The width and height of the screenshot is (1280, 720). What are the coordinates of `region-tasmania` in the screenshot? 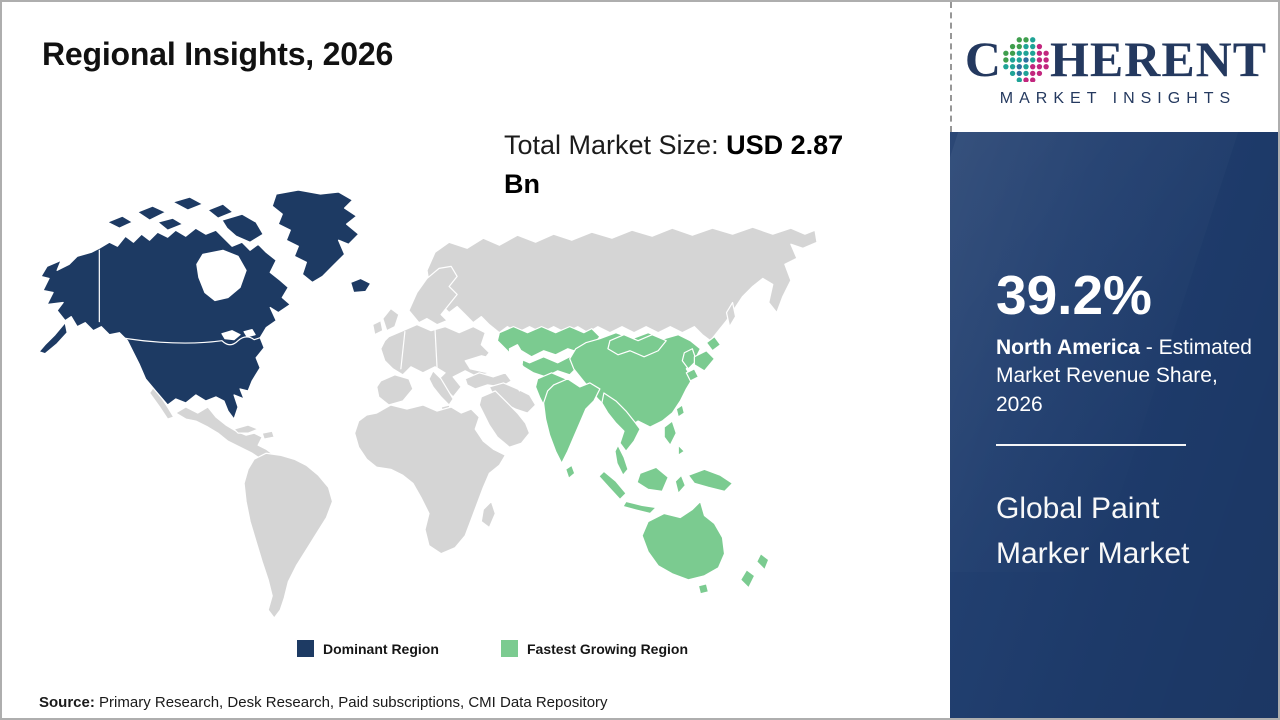 It's located at (703, 589).